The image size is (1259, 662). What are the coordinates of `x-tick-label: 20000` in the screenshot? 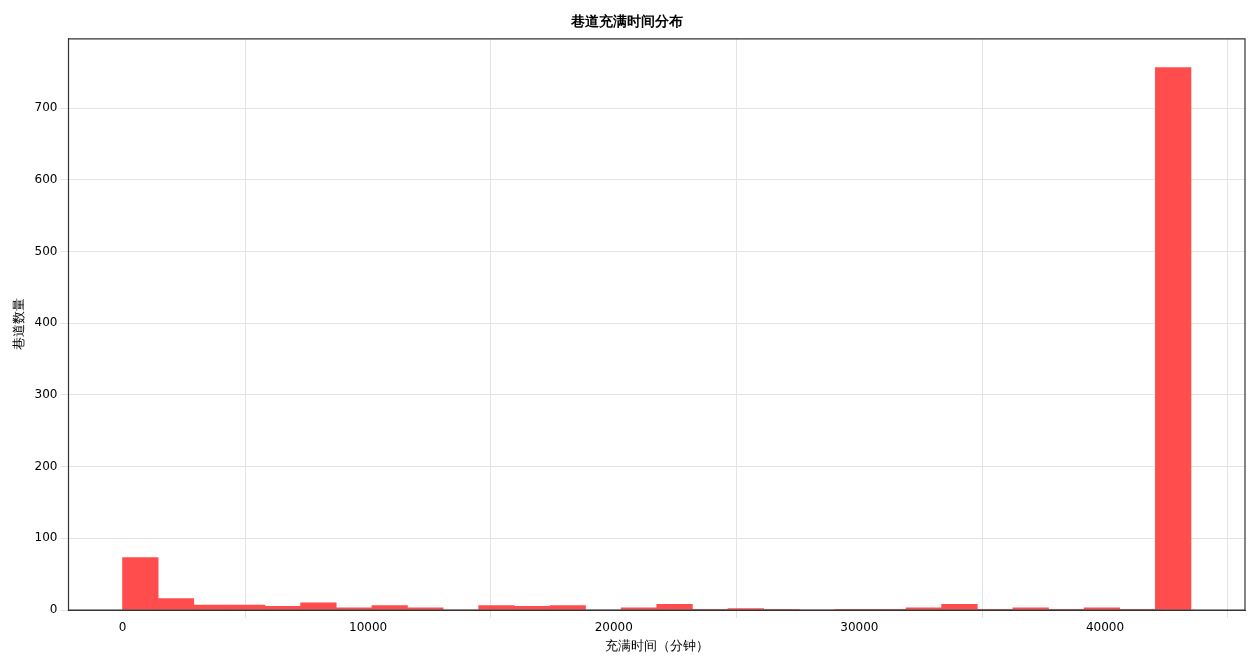 It's located at (613, 627).